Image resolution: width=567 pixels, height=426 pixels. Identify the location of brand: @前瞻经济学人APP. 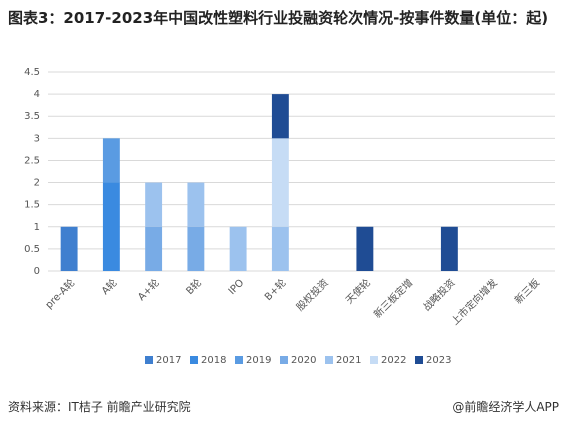
(505, 407).